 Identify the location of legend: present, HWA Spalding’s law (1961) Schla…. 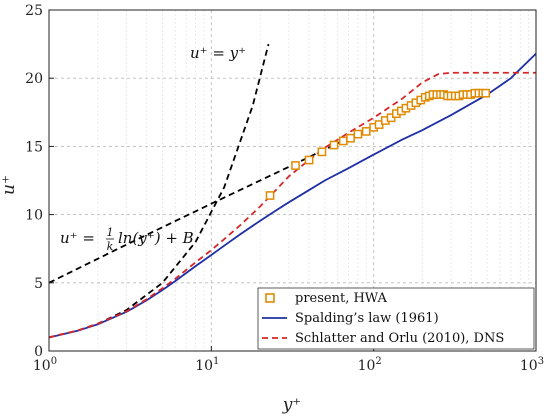
(396, 318).